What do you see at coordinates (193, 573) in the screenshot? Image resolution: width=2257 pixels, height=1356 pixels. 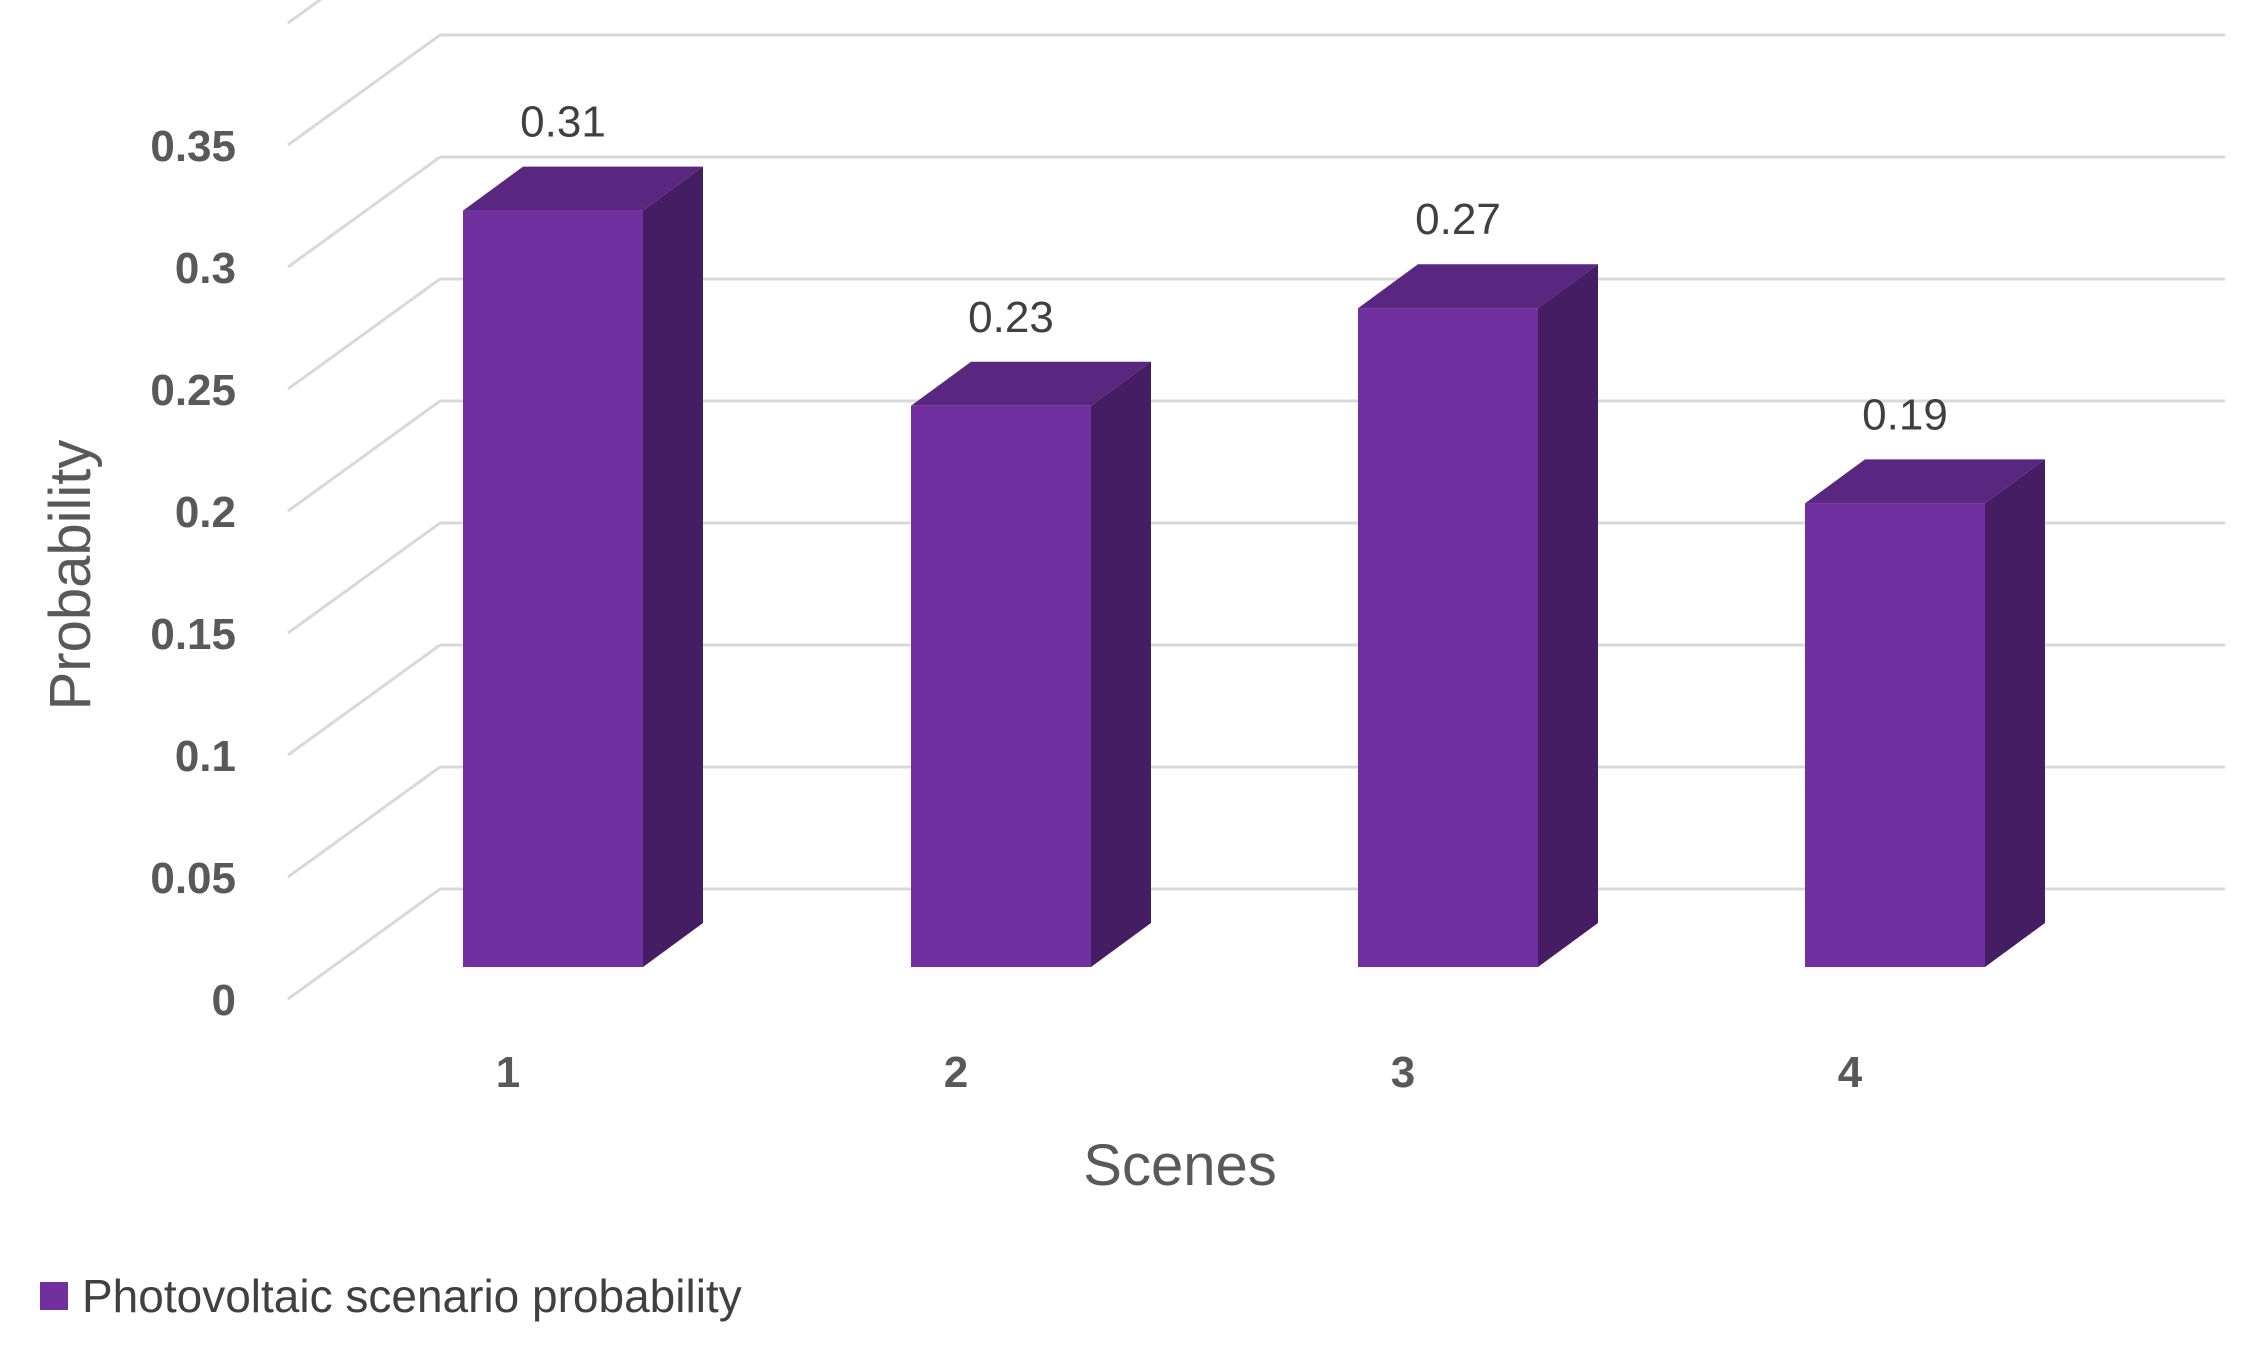 I see `y-axis-ticks: 0 0.05 0.1 0.15 0.2 0.25 0.3 0.35` at bounding box center [193, 573].